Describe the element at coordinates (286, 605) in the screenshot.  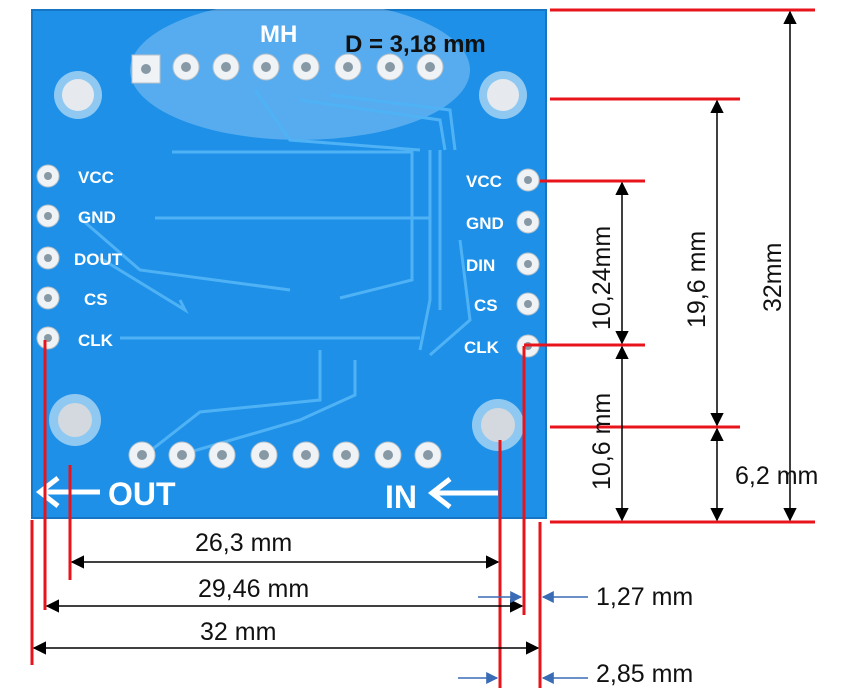
I see `horizontal-dimension-arrows` at that location.